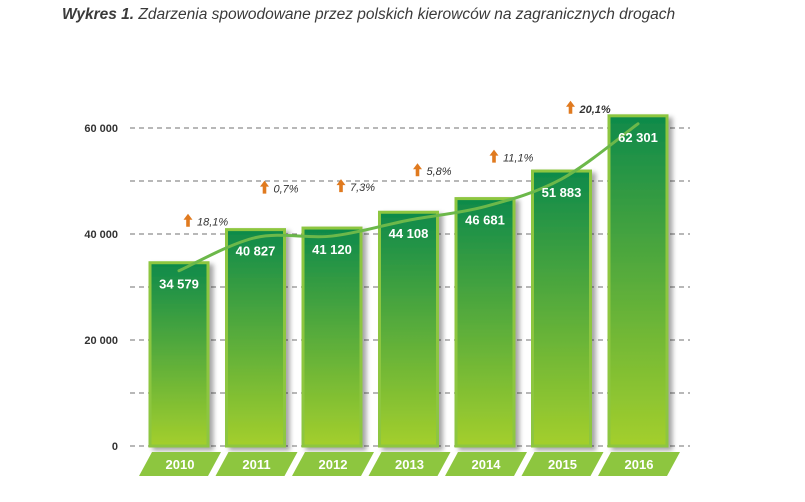 Image resolution: width=805 pixels, height=502 pixels. Describe the element at coordinates (332, 337) in the screenshot. I see `bar-2012` at that location.